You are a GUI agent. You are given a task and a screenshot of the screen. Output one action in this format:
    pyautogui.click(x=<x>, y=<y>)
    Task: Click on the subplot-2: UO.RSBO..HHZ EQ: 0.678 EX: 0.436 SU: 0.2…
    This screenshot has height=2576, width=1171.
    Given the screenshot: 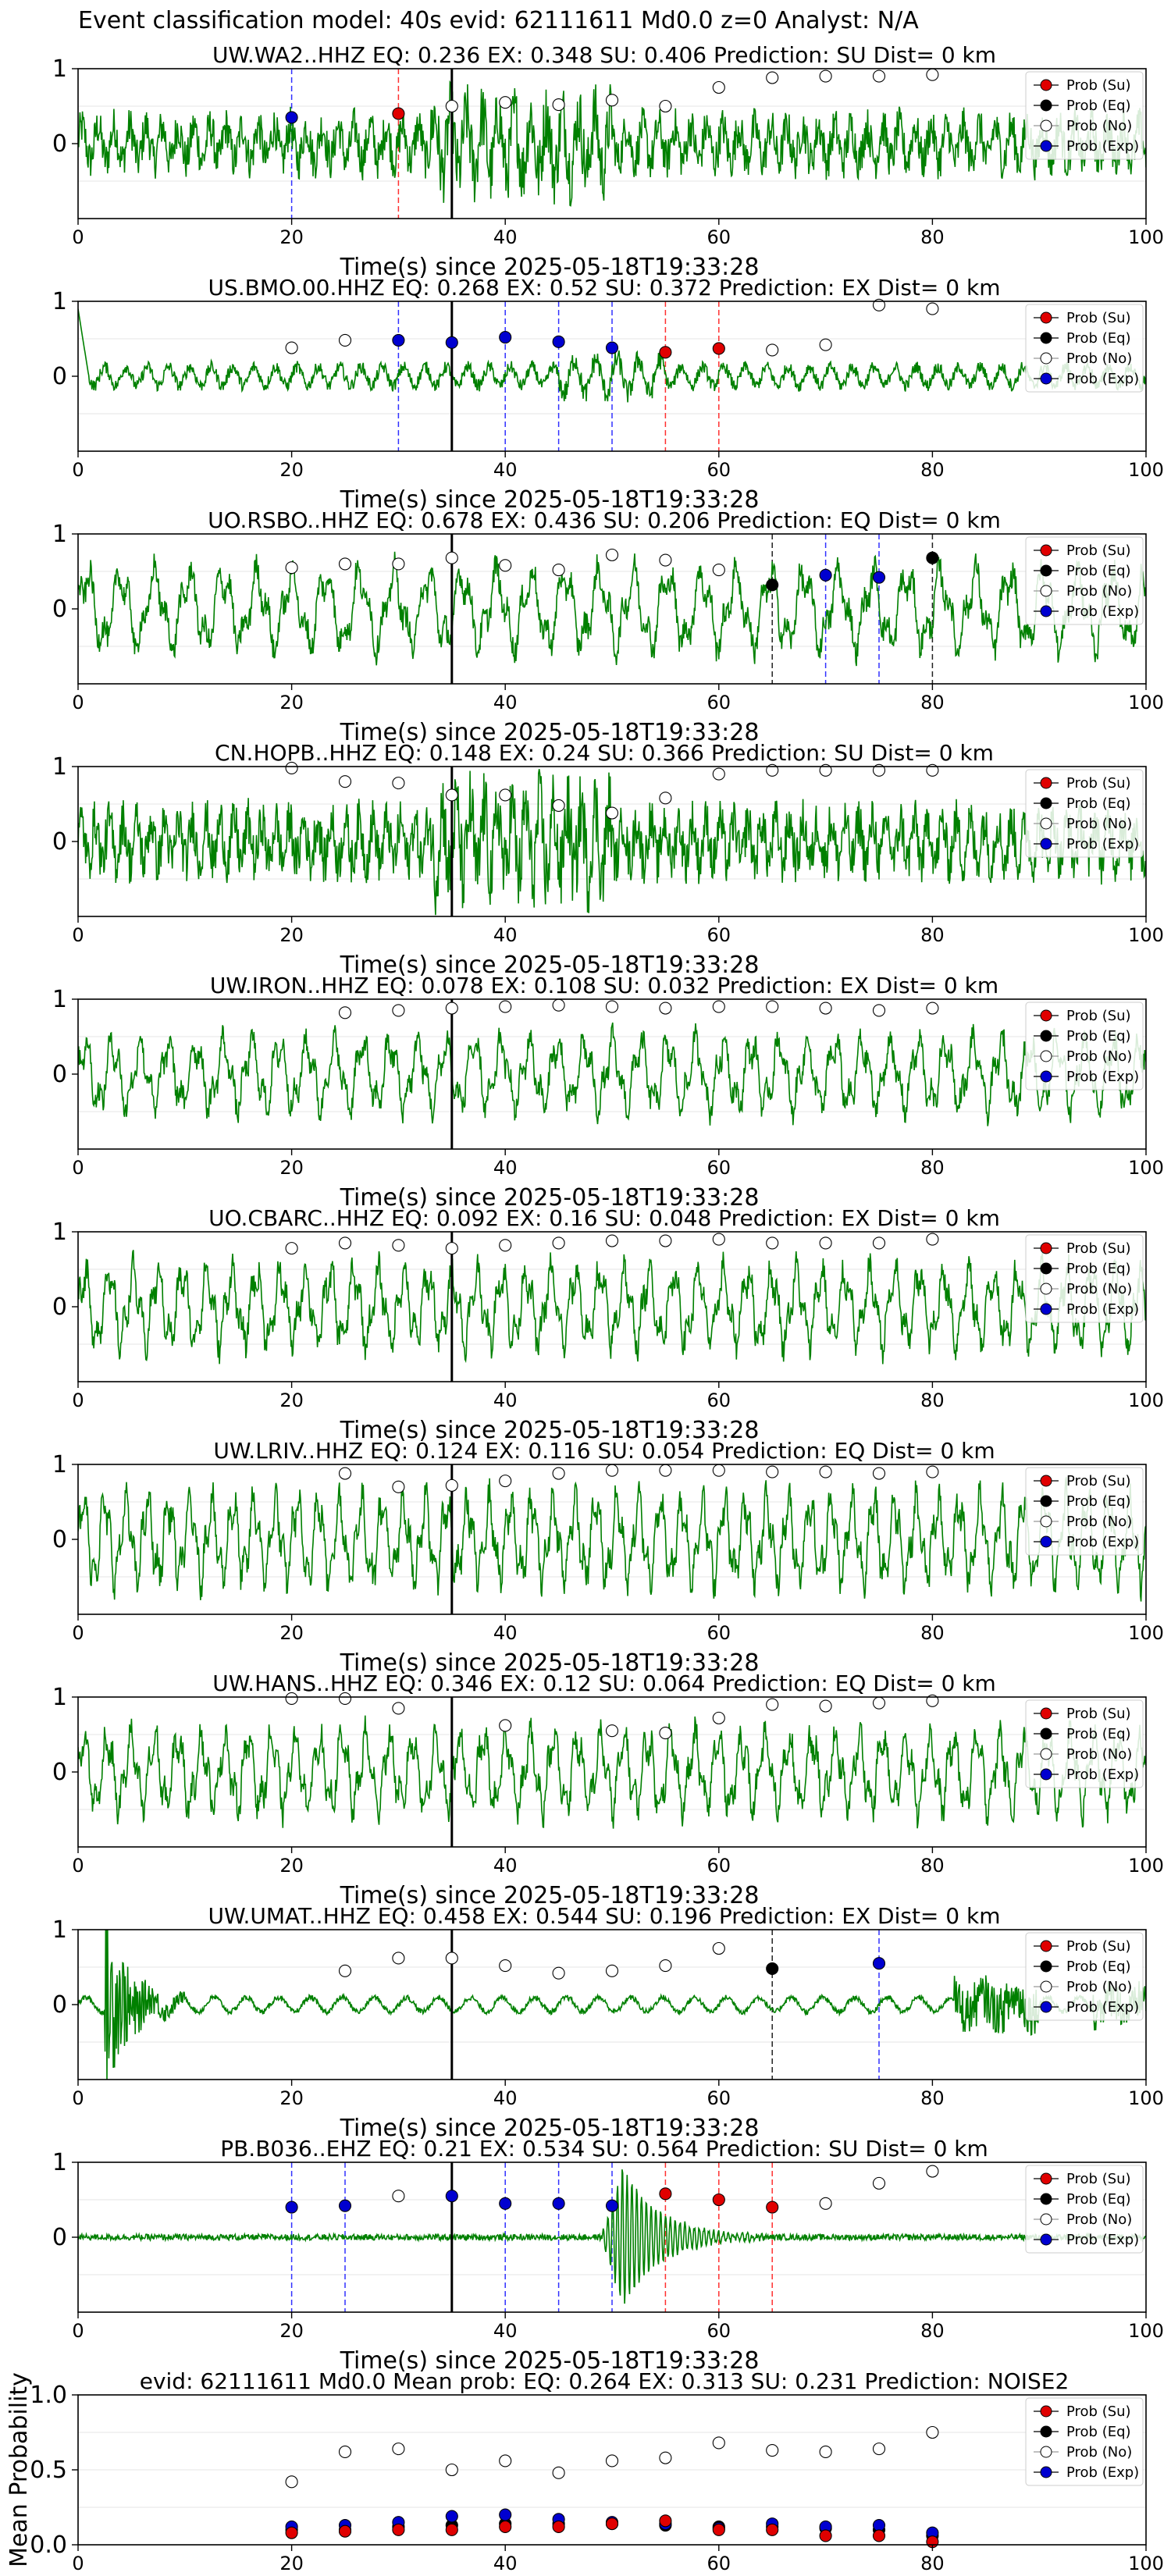 What is the action you would take?
    pyautogui.click(x=608, y=626)
    